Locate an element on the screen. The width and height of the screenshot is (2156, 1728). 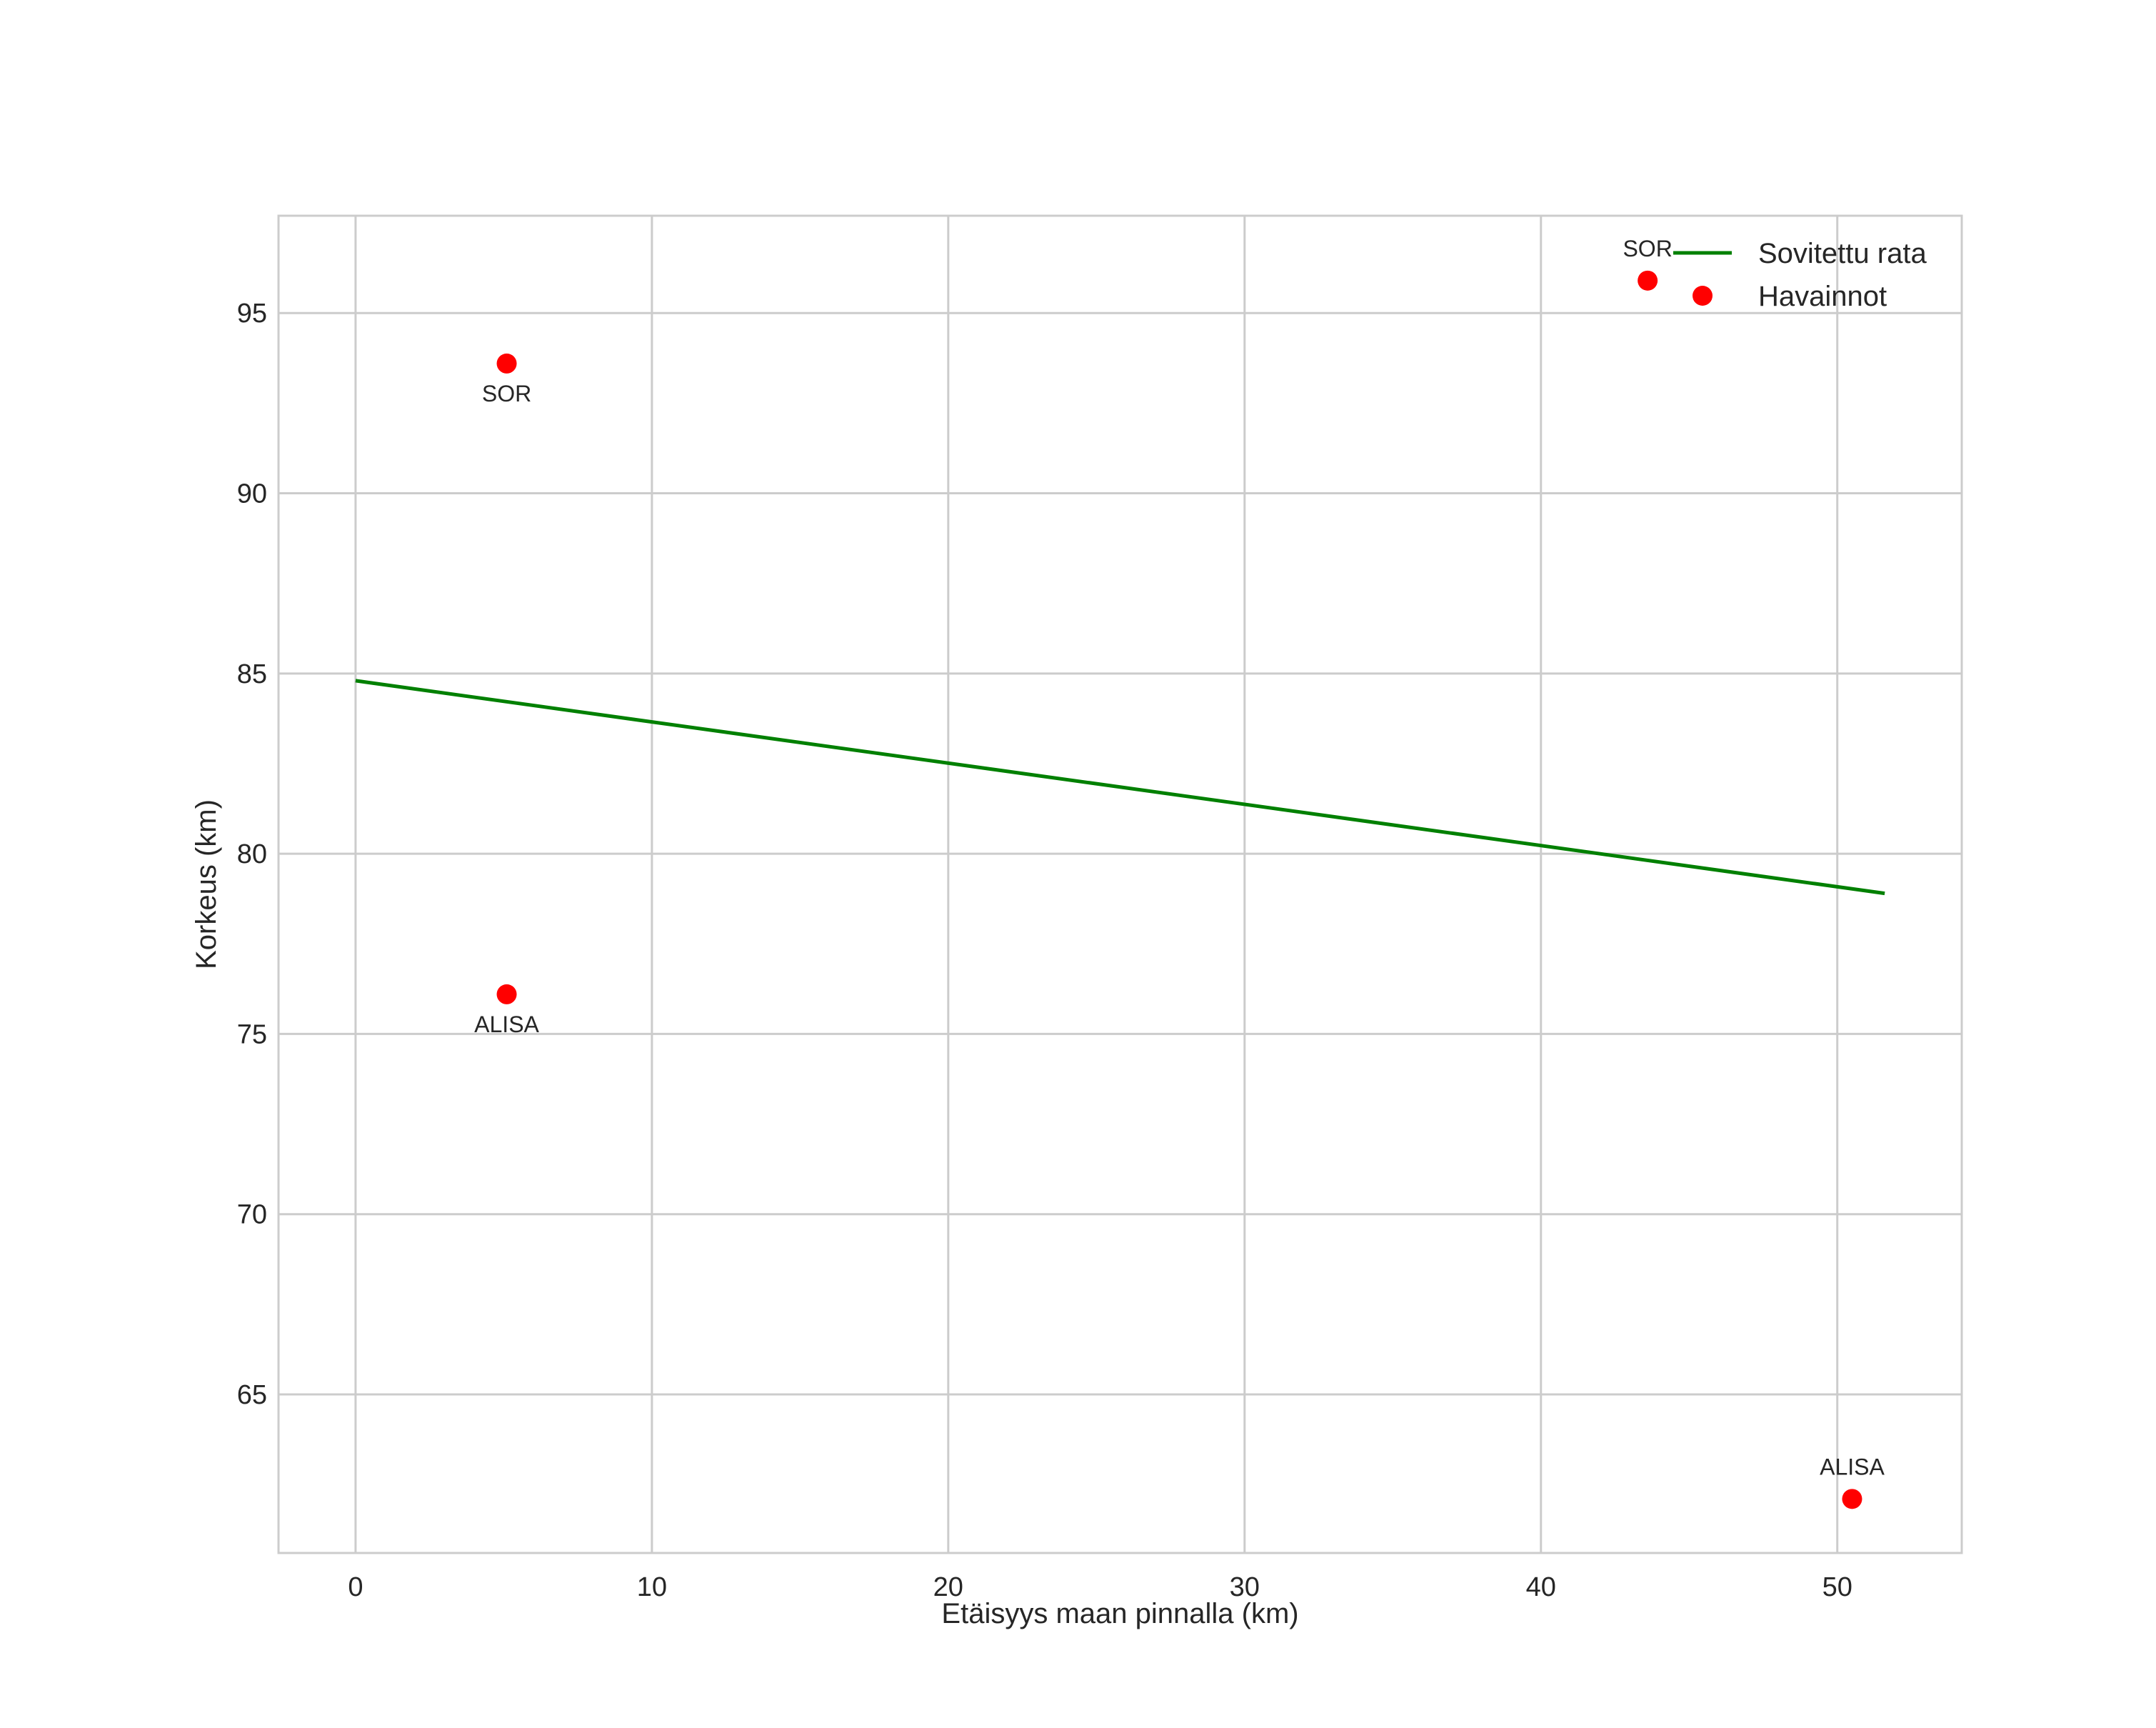
legend: Sovitettu rata Havainnot is located at coordinates (1800, 275).